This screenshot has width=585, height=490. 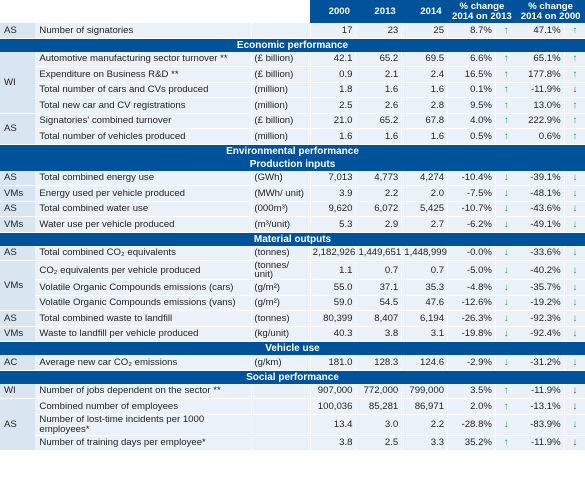 What do you see at coordinates (471, 178) in the screenshot?
I see `pct-change-2013: -10.4%` at bounding box center [471, 178].